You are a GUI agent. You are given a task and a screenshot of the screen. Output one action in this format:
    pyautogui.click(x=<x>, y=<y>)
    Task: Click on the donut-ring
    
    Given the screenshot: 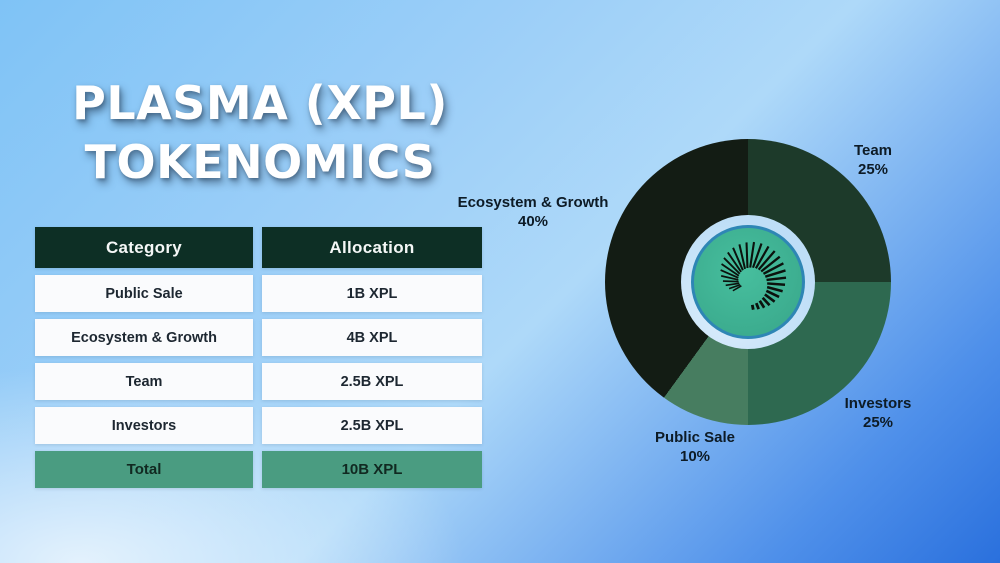 What is the action you would take?
    pyautogui.click(x=748, y=282)
    